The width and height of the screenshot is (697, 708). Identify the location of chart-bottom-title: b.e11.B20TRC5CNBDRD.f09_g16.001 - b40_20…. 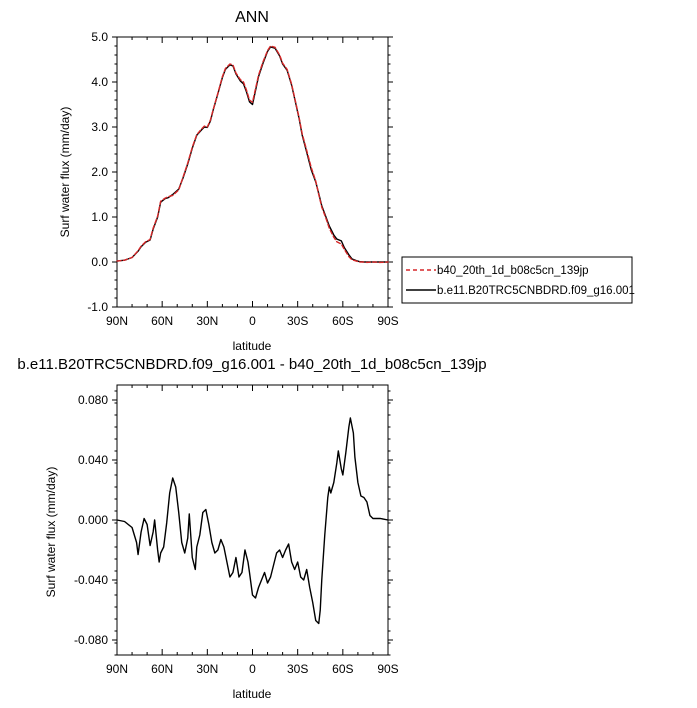
(251, 364).